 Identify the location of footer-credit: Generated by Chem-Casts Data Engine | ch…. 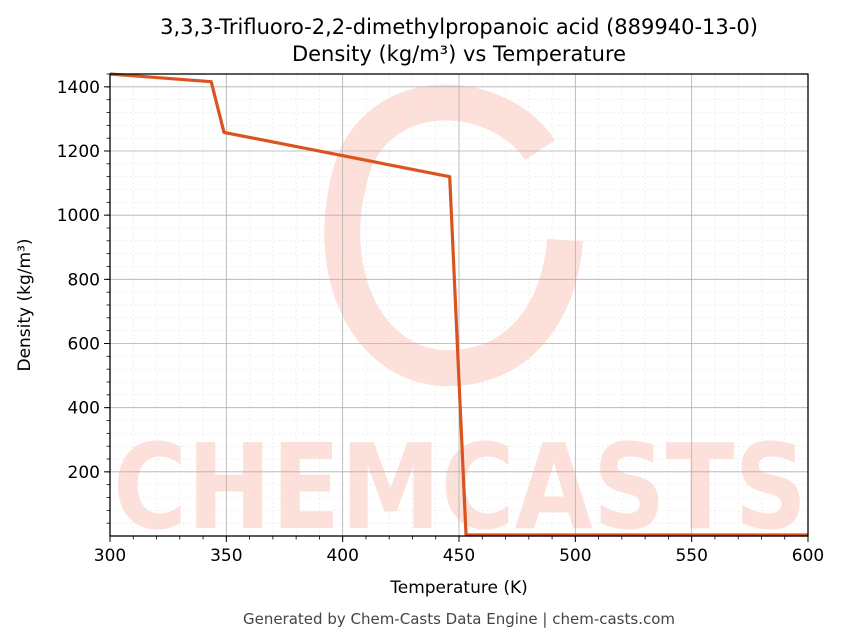
(459, 619).